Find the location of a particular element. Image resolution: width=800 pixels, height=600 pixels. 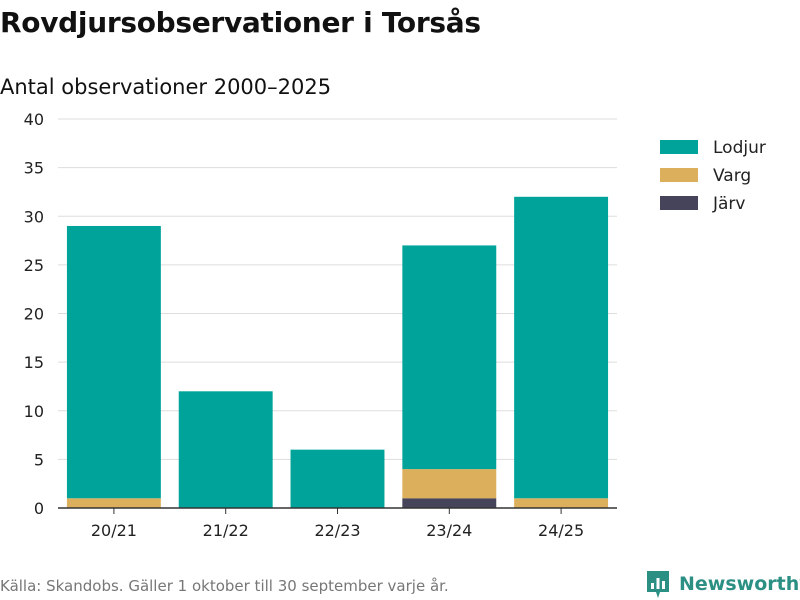

x-tick-label: 20/21 is located at coordinates (114, 530).